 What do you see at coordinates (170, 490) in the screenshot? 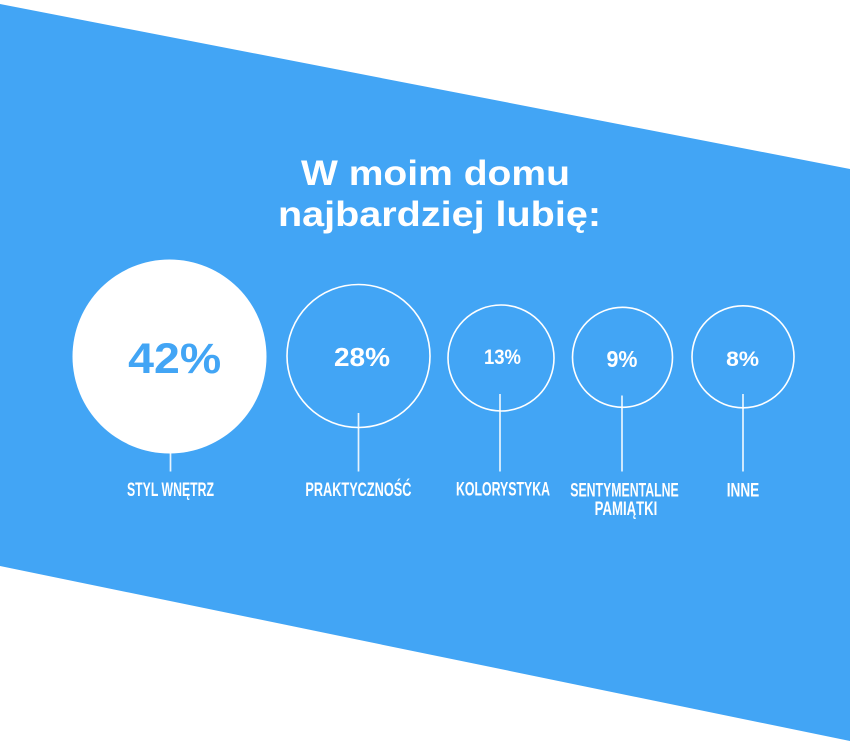
I see `svg-text: STYL WNĘTRZ` at bounding box center [170, 490].